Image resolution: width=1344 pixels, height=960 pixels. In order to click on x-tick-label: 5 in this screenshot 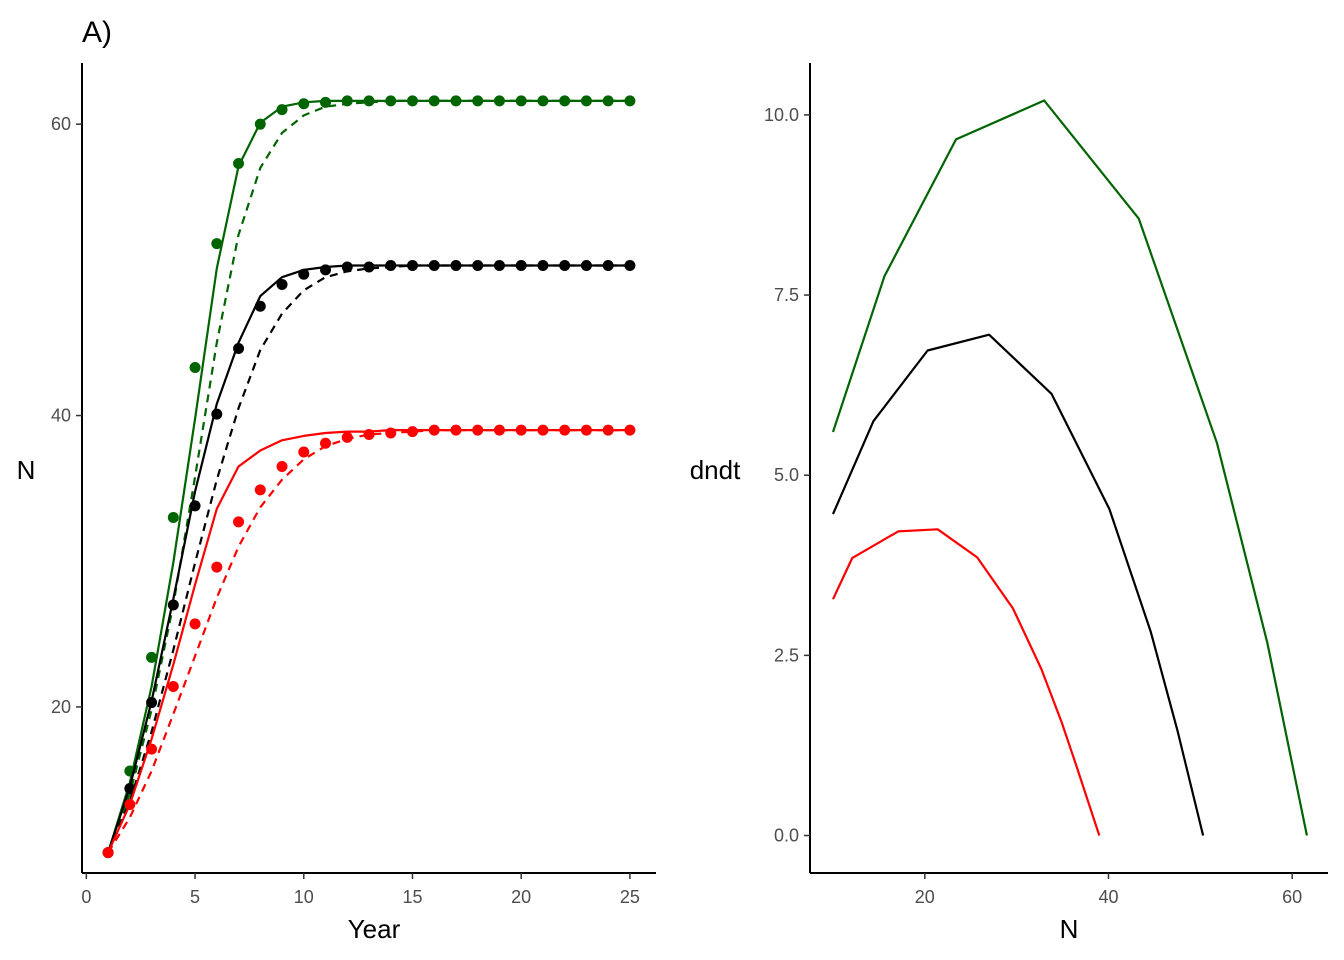, I will do `click(195, 897)`.